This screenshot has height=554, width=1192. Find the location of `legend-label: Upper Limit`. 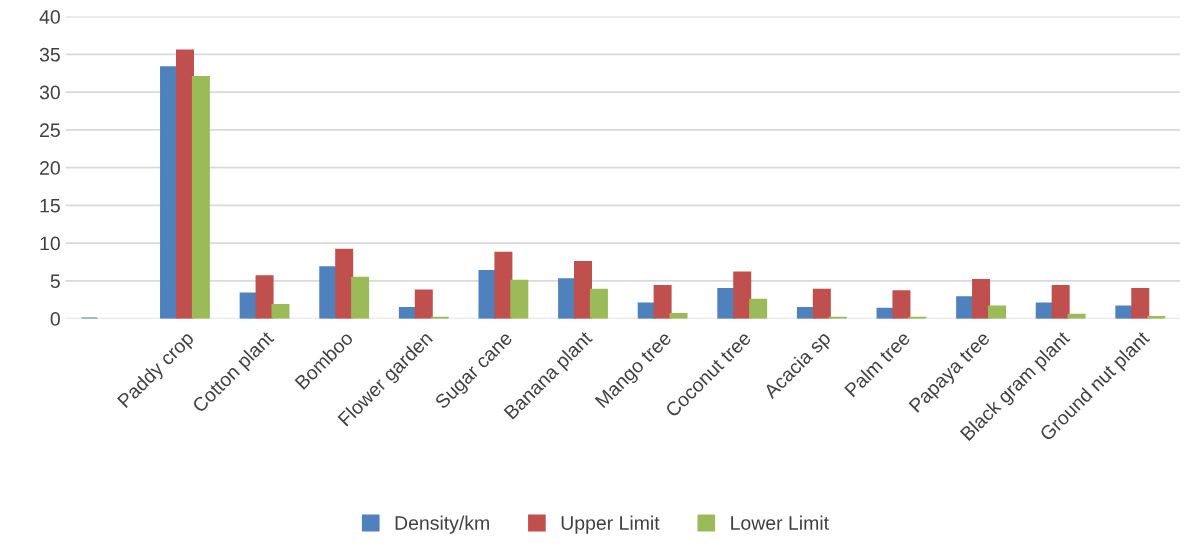

legend-label: Upper Limit is located at coordinates (610, 524).